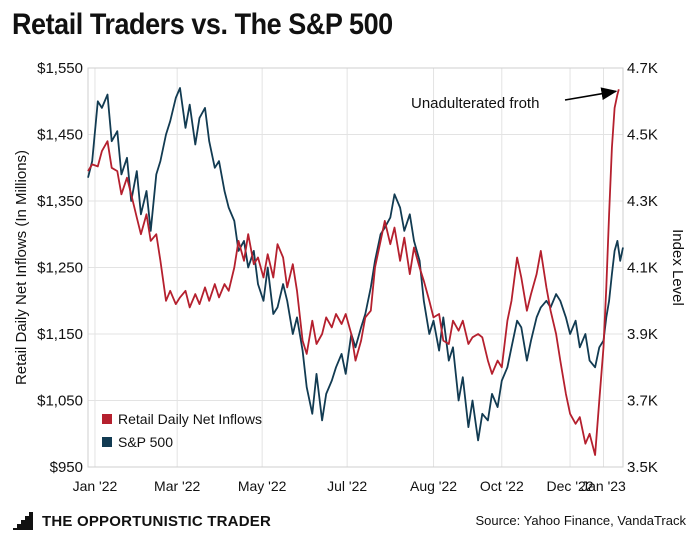 The width and height of the screenshot is (700, 545). Describe the element at coordinates (642, 201) in the screenshot. I see `y-right-tick-label: 4.3K` at that location.